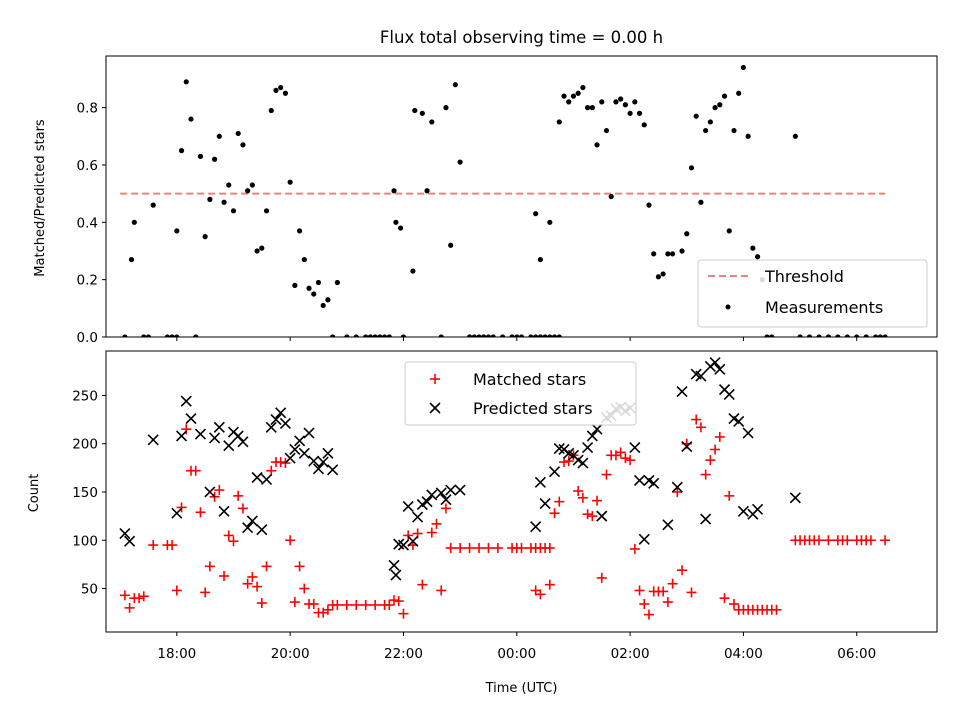  What do you see at coordinates (85, 541) in the screenshot?
I see `y-tick-label: 100` at bounding box center [85, 541].